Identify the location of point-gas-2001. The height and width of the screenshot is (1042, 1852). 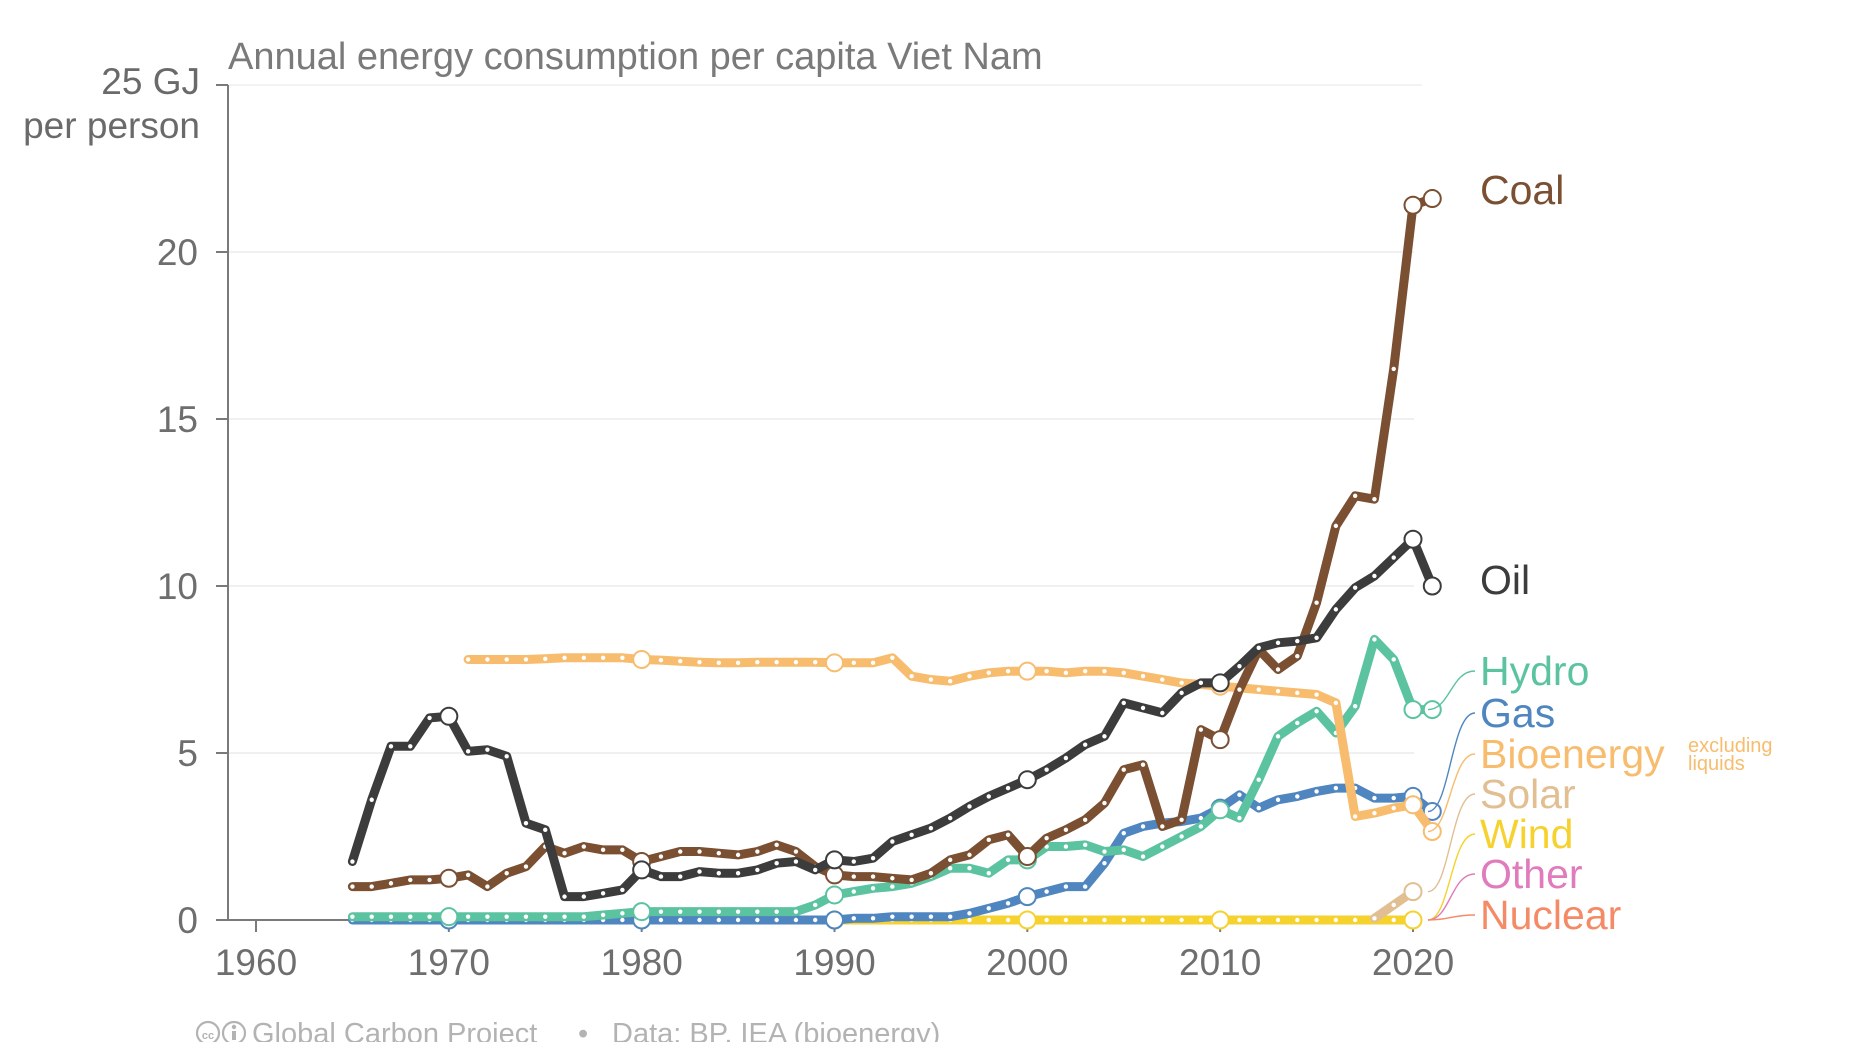
(1046, 891).